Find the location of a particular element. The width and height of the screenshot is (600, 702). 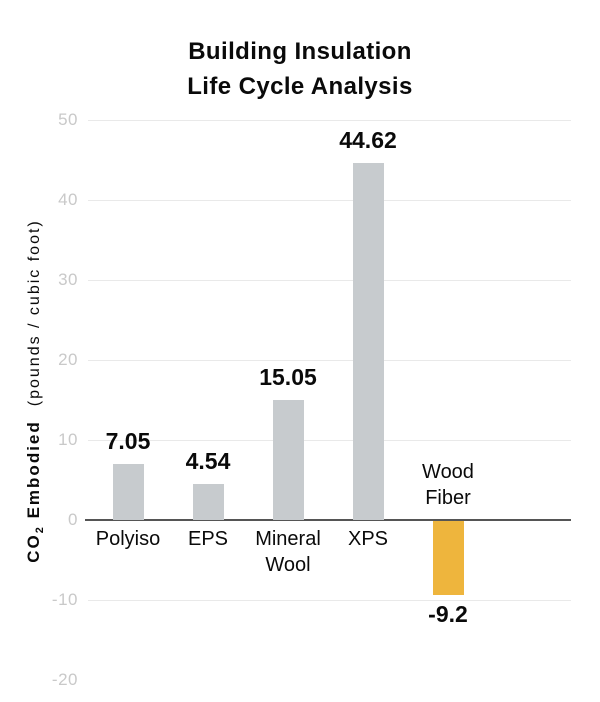

y-axis-title-units: (pounds / cubic foot) is located at coordinates (34, 313).